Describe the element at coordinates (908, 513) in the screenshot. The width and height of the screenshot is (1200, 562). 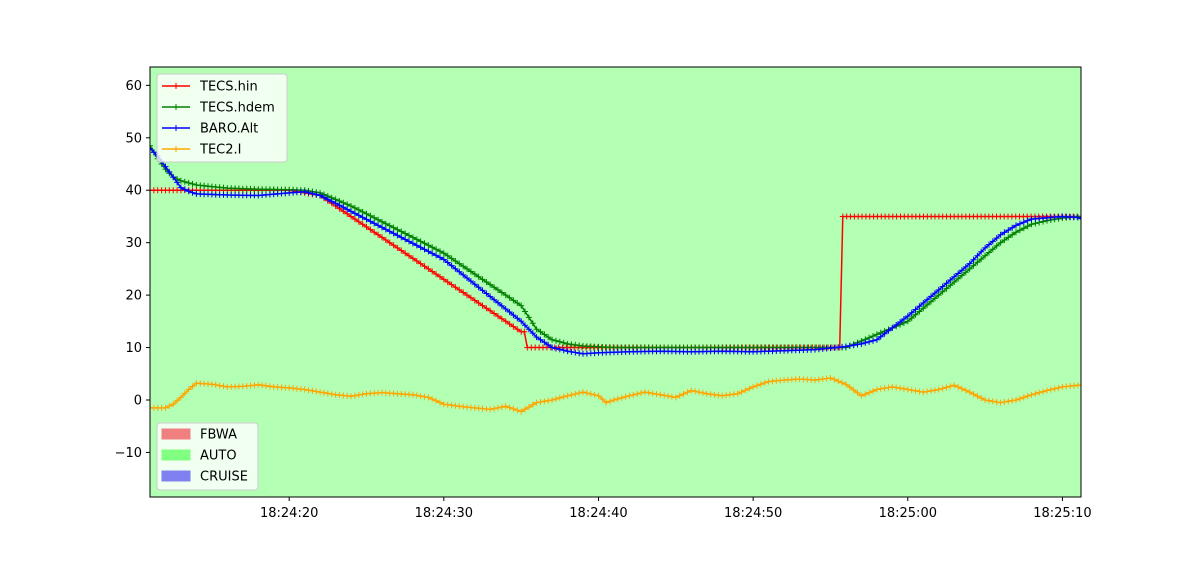
I see `x-tick-label: 18:25:00` at that location.